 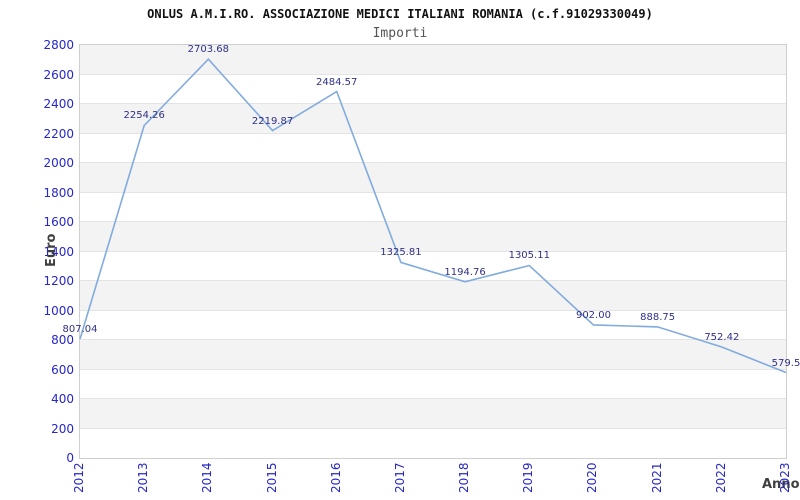 What do you see at coordinates (208, 50) in the screenshot?
I see `data-point-label: 2703.68` at bounding box center [208, 50].